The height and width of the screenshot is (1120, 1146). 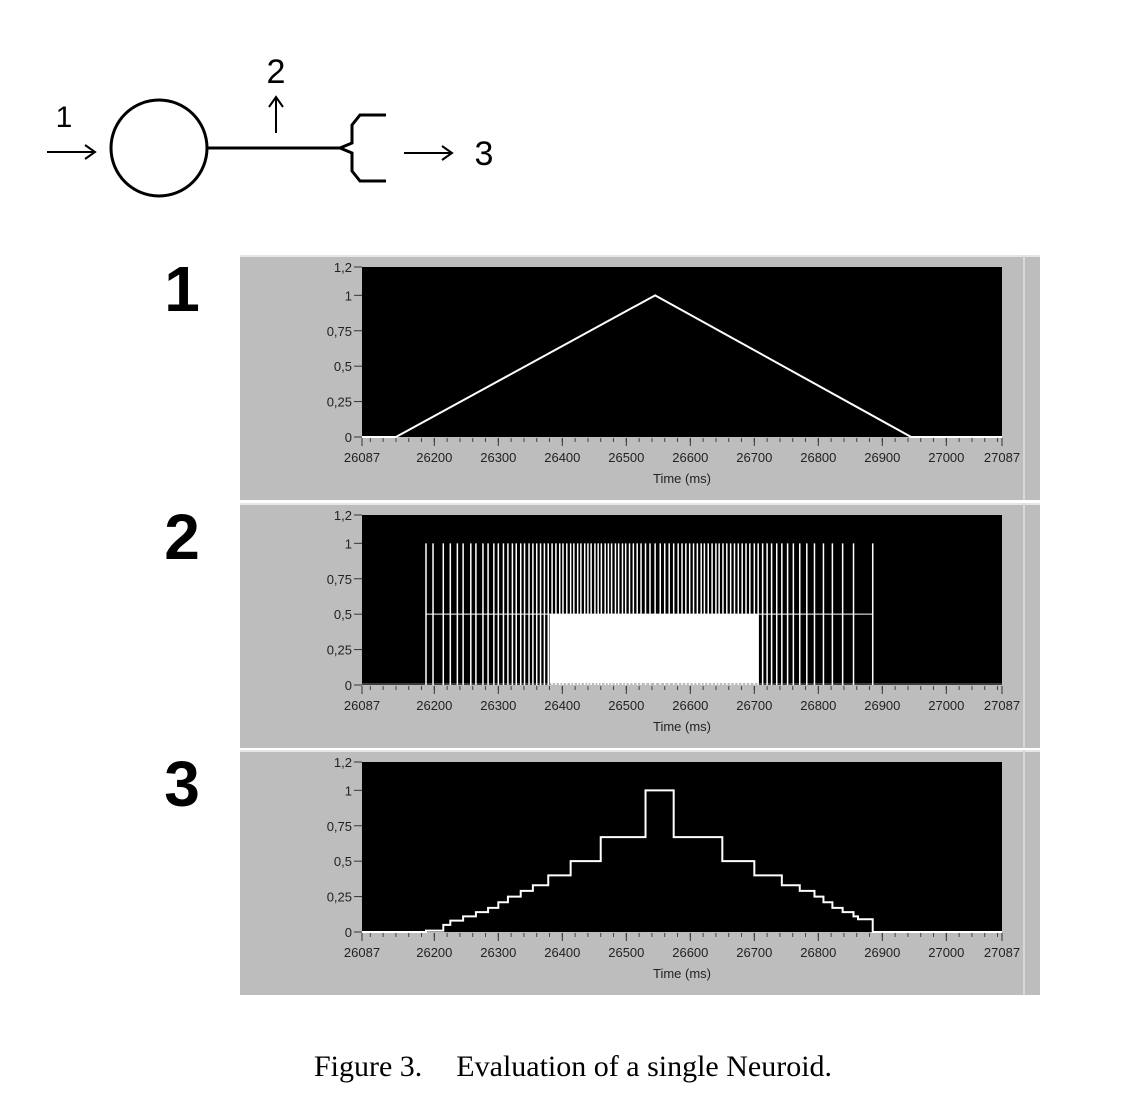 What do you see at coordinates (182, 784) in the screenshot?
I see `panel-number: 3` at bounding box center [182, 784].